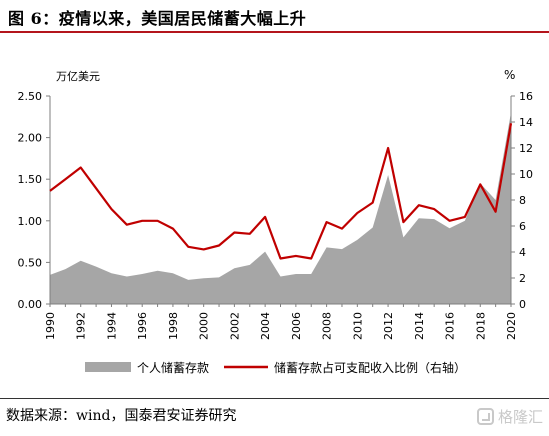 This screenshot has width=549, height=436. Describe the element at coordinates (296, 326) in the screenshot. I see `x-tick-label: 2006` at that location.